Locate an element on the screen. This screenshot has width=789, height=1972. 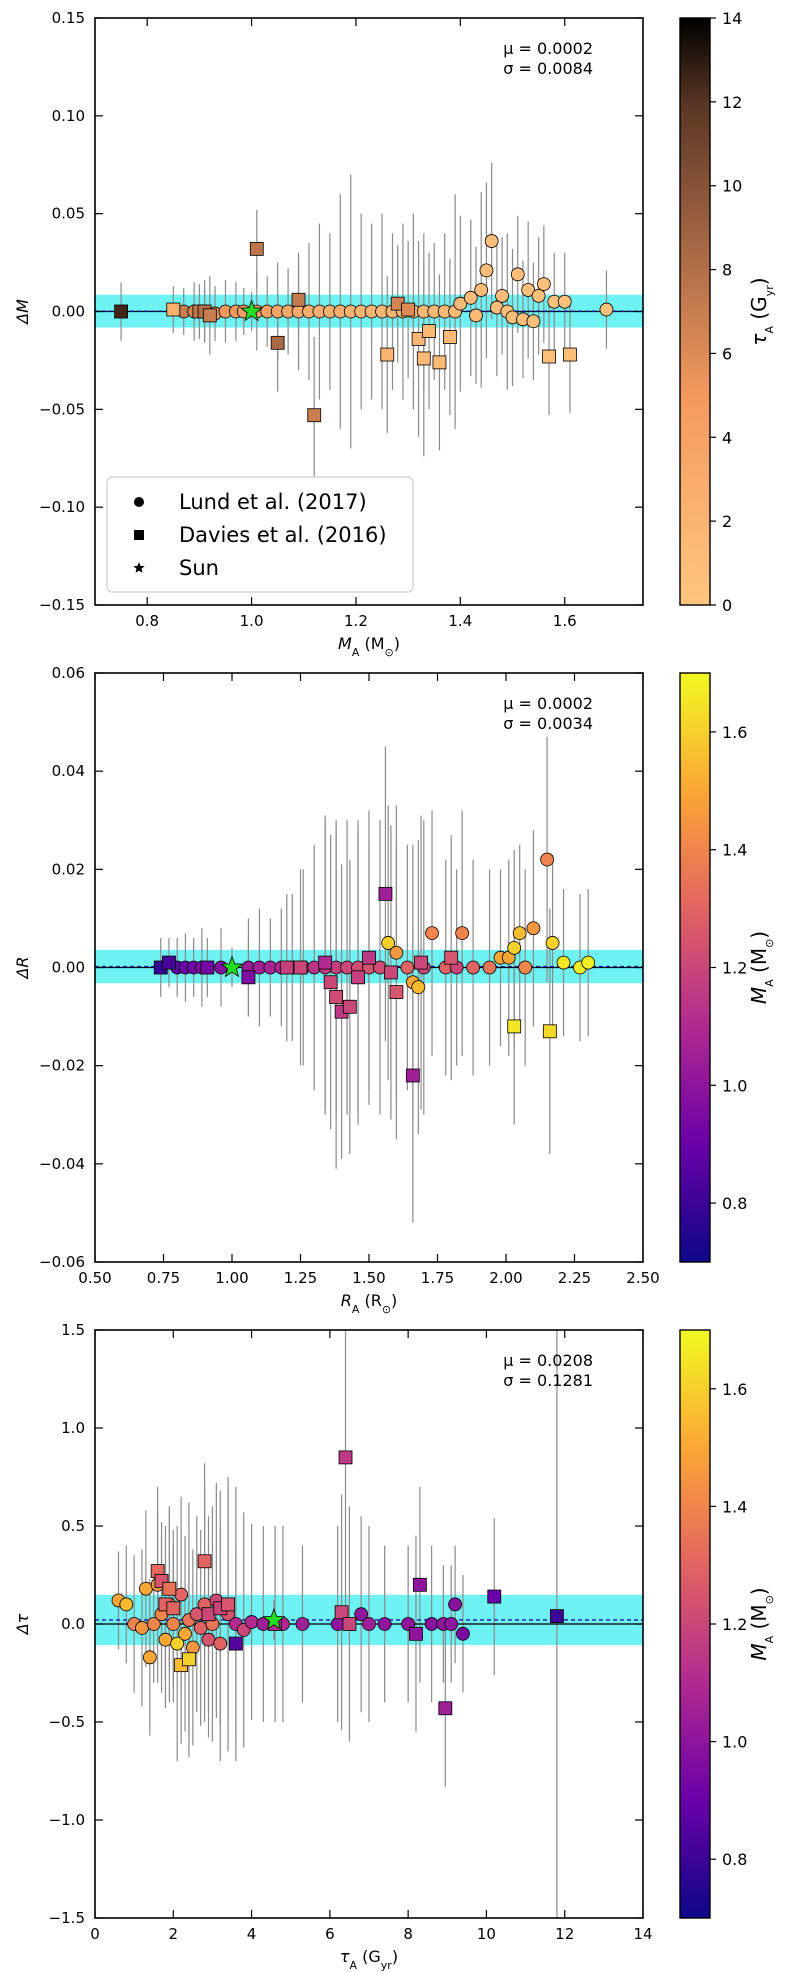
x-axis-label: τA (Gyr) is located at coordinates (369, 1959).